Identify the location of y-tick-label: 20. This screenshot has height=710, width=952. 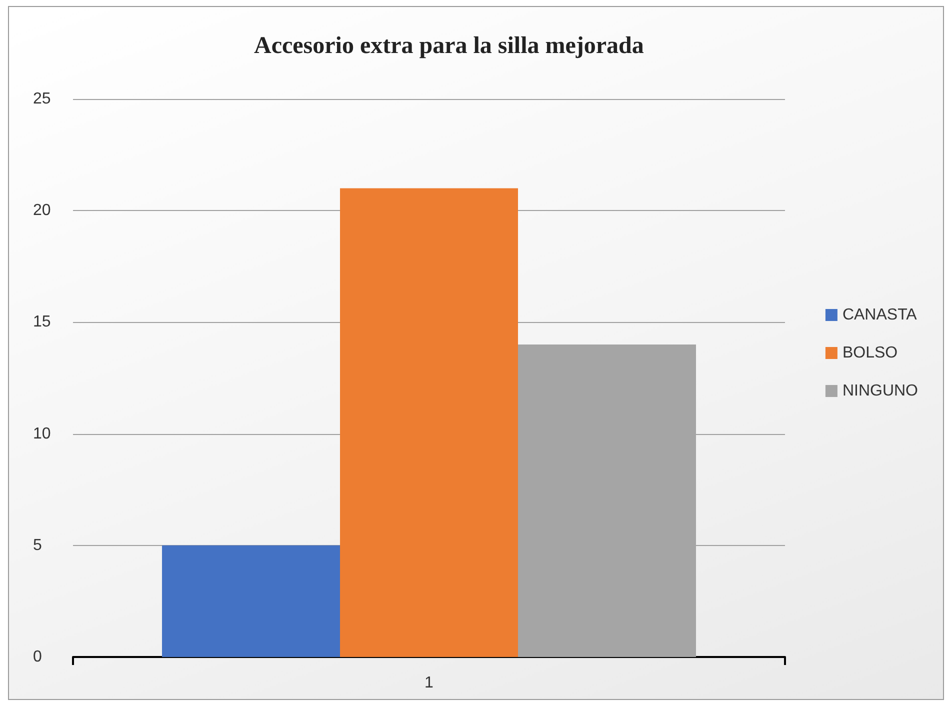
(42, 211).